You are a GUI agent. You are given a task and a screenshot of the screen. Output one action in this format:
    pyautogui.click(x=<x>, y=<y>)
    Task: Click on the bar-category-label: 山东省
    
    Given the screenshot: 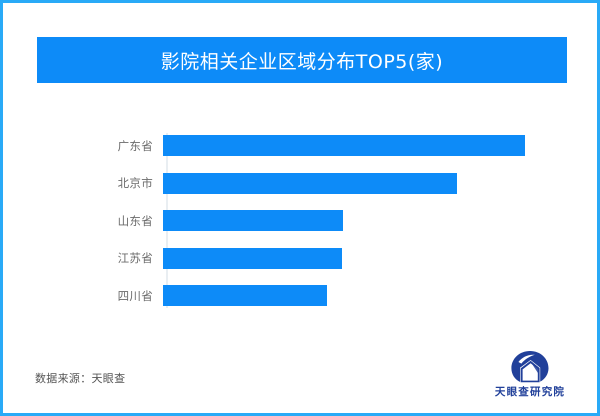 What is the action you would take?
    pyautogui.click(x=135, y=220)
    